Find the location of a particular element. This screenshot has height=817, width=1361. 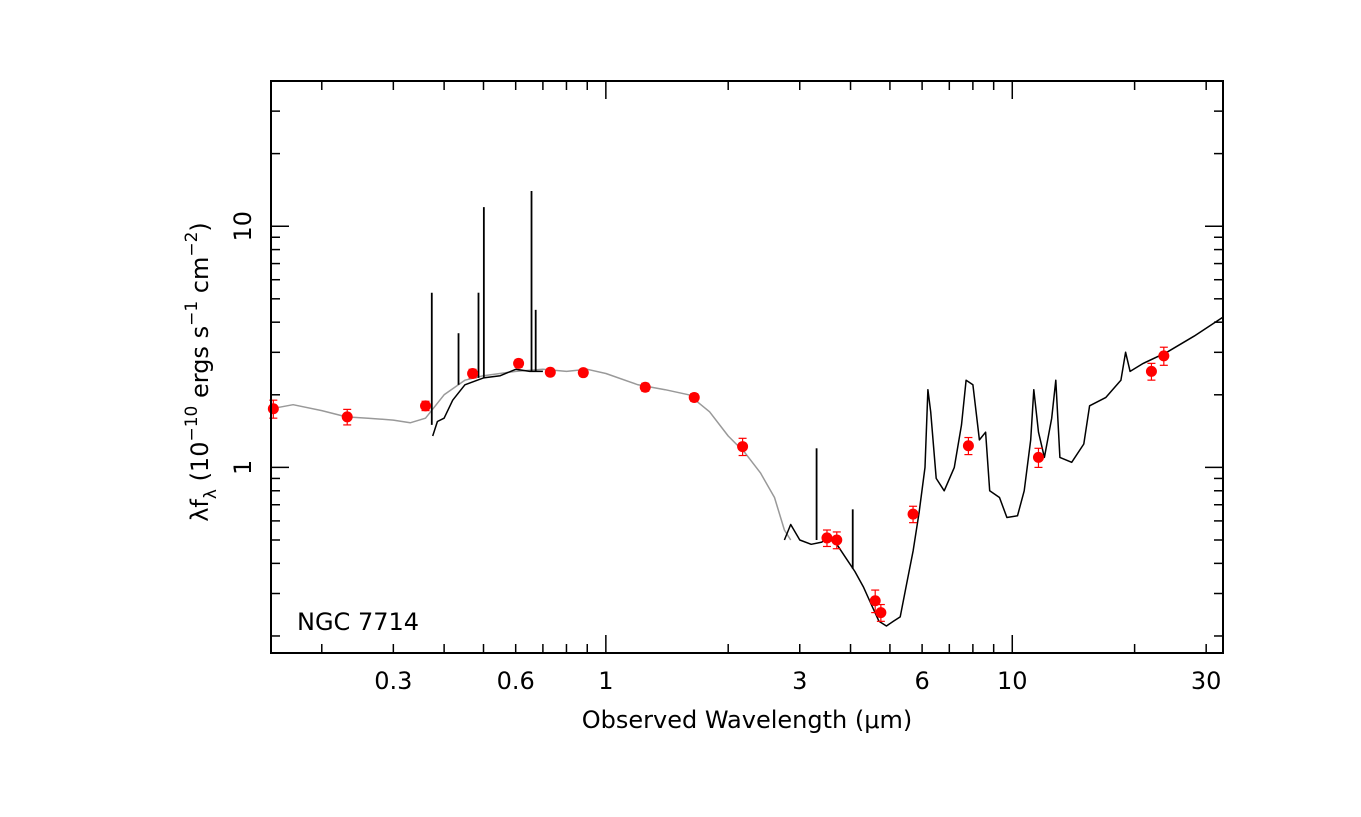

x-tick-label: 6 is located at coordinates (921, 681).